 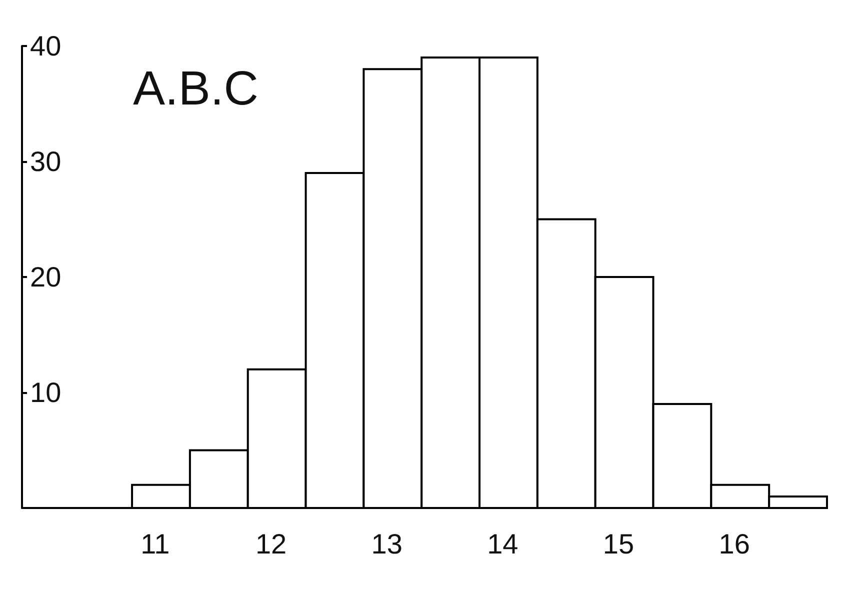 I want to click on x-tick-label: 13, so click(x=386, y=544).